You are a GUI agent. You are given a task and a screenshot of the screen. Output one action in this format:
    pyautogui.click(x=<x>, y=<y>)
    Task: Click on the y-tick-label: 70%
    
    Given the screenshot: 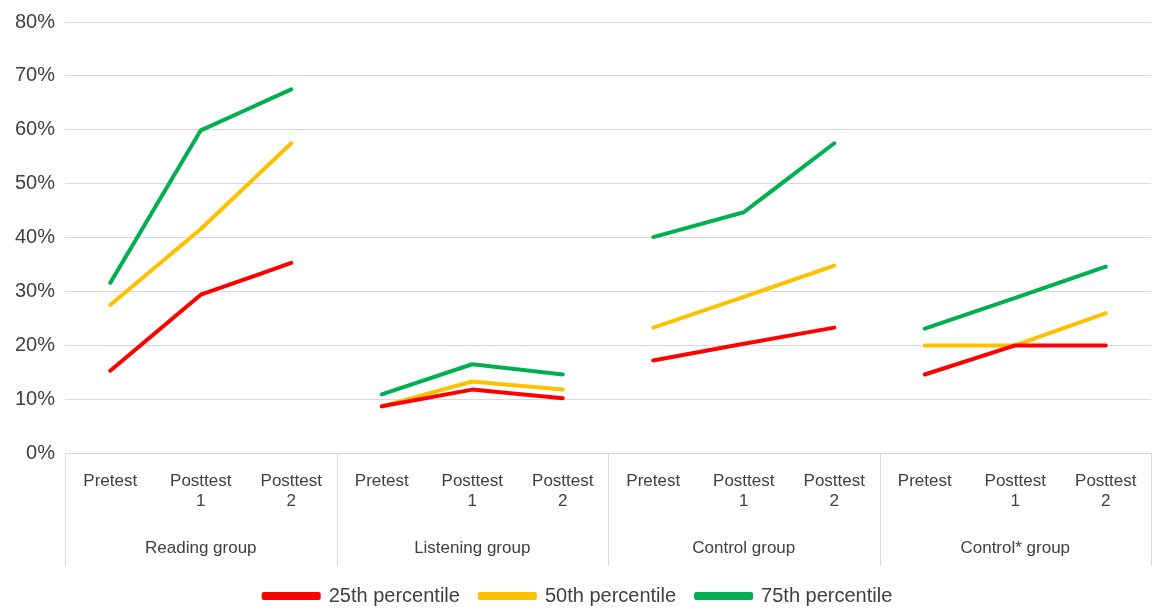 What is the action you would take?
    pyautogui.click(x=35, y=74)
    